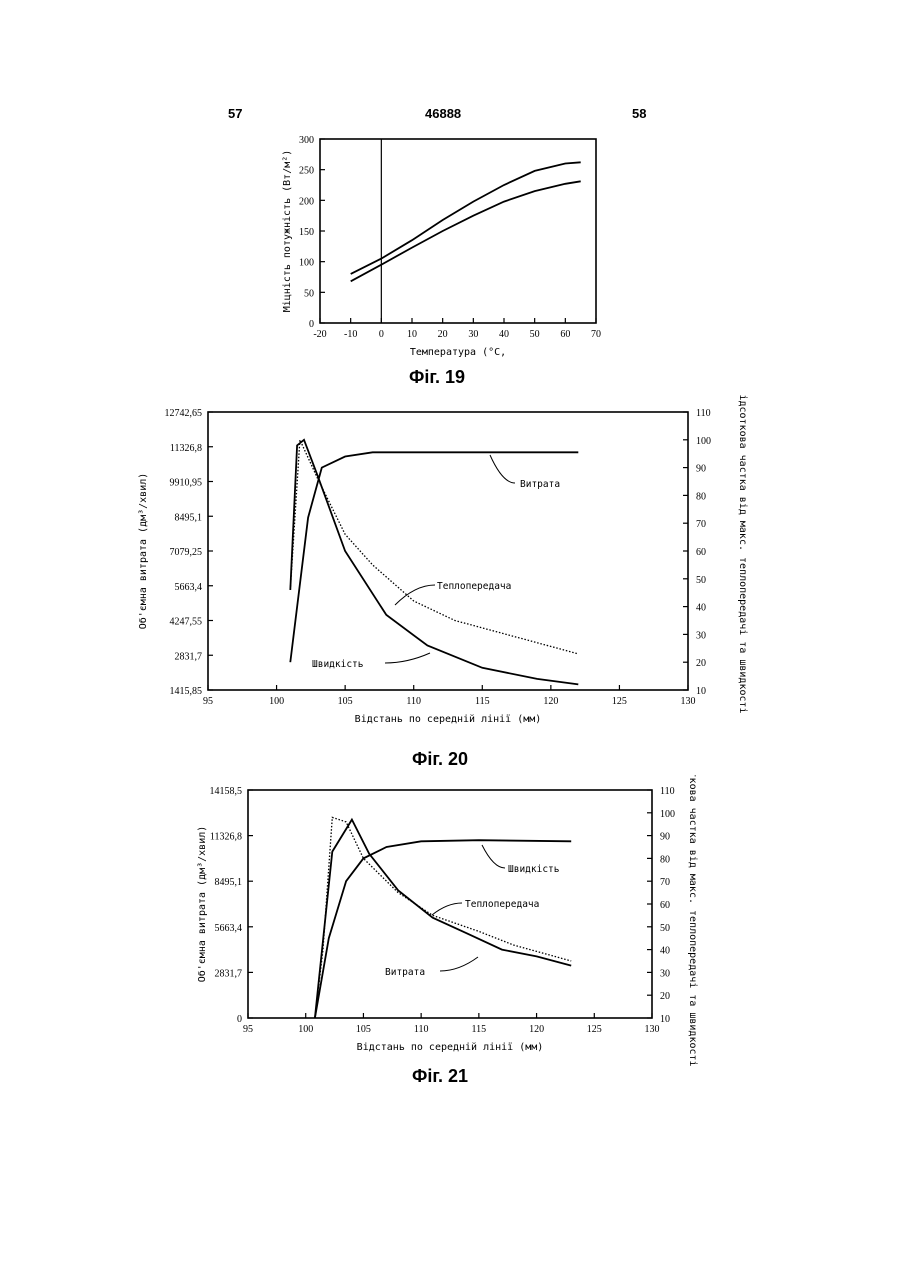 Image resolution: width=900 pixels, height=1274 pixels. Describe the element at coordinates (306, 232) in the screenshot. I see `y-tick-label: 150` at that location.